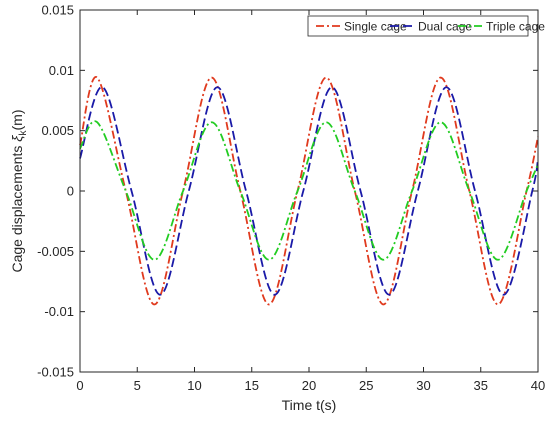  I want to click on y-tick-label: 0, so click(70, 191).